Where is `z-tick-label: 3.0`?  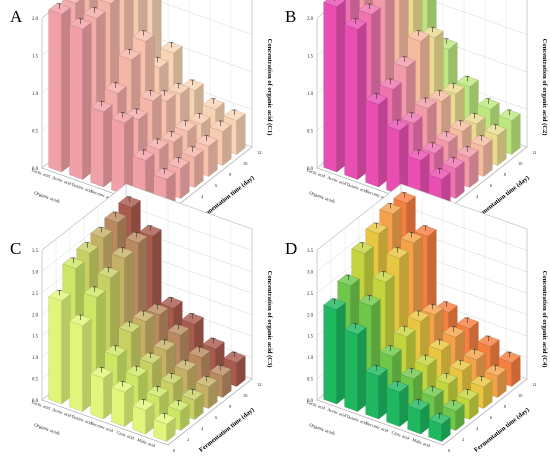
z-tick-label: 3.0 is located at coordinates (310, 272).